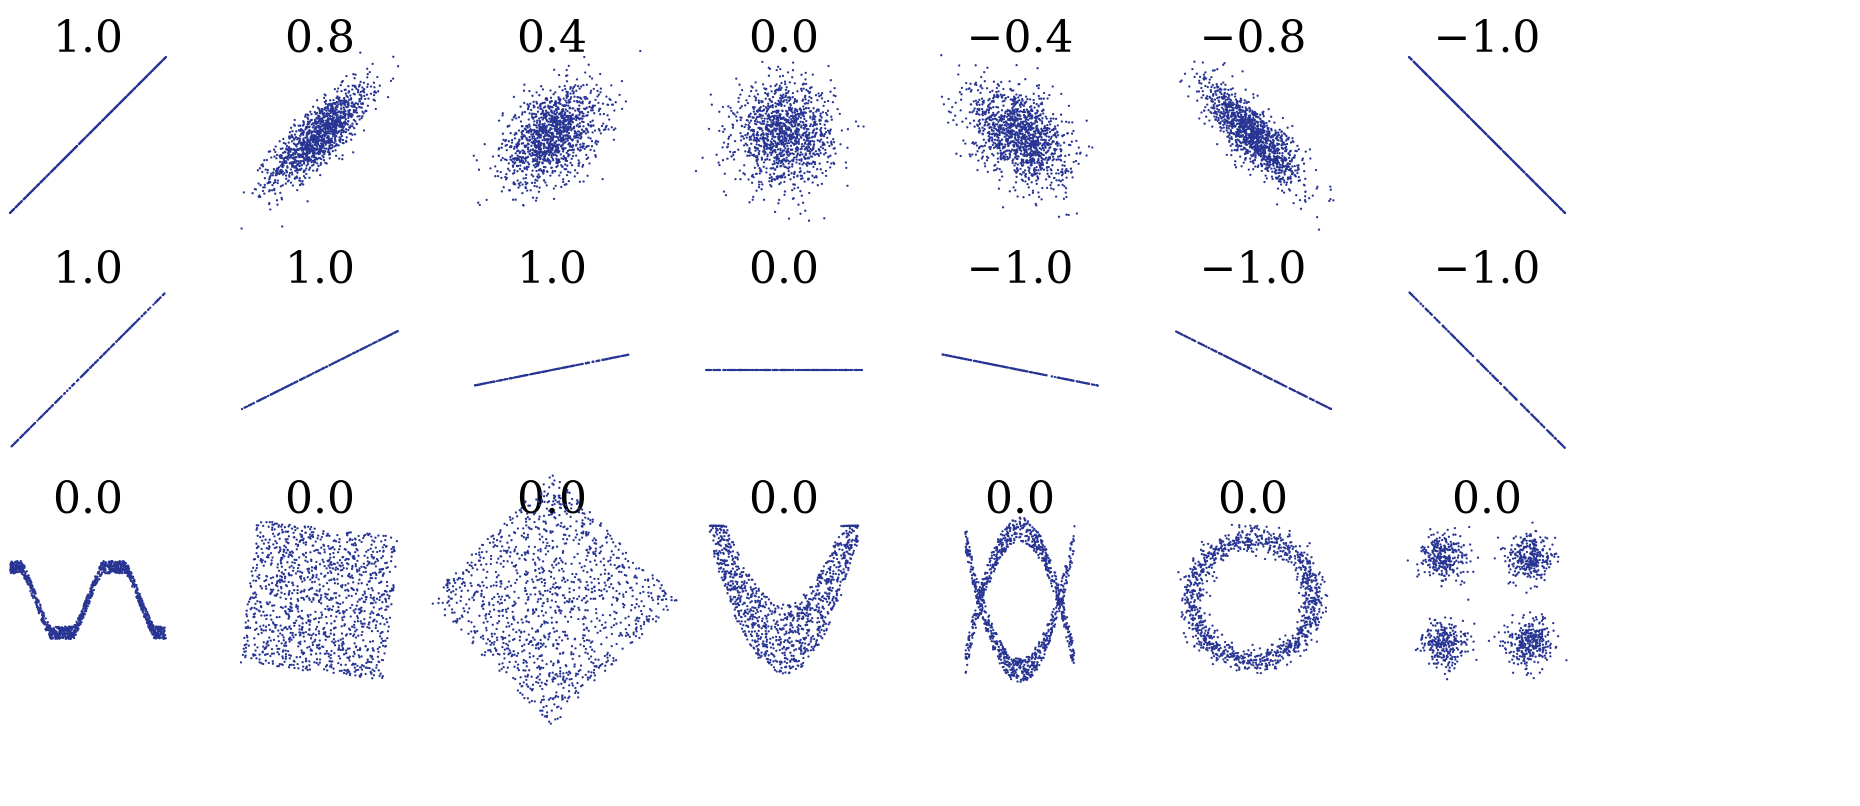 The image size is (1860, 806). What do you see at coordinates (1020, 37) in the screenshot?
I see `correlation-label: −0.4` at bounding box center [1020, 37].